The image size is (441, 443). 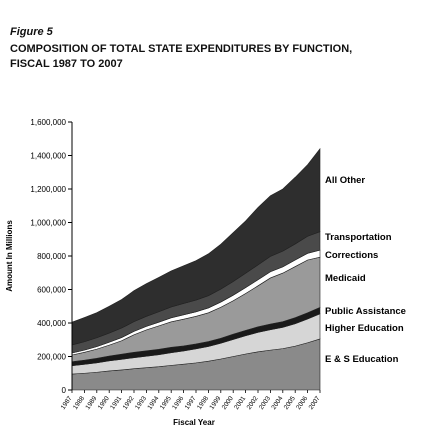 What do you see at coordinates (31, 32) in the screenshot?
I see `figure-label: Figure 5` at bounding box center [31, 32].